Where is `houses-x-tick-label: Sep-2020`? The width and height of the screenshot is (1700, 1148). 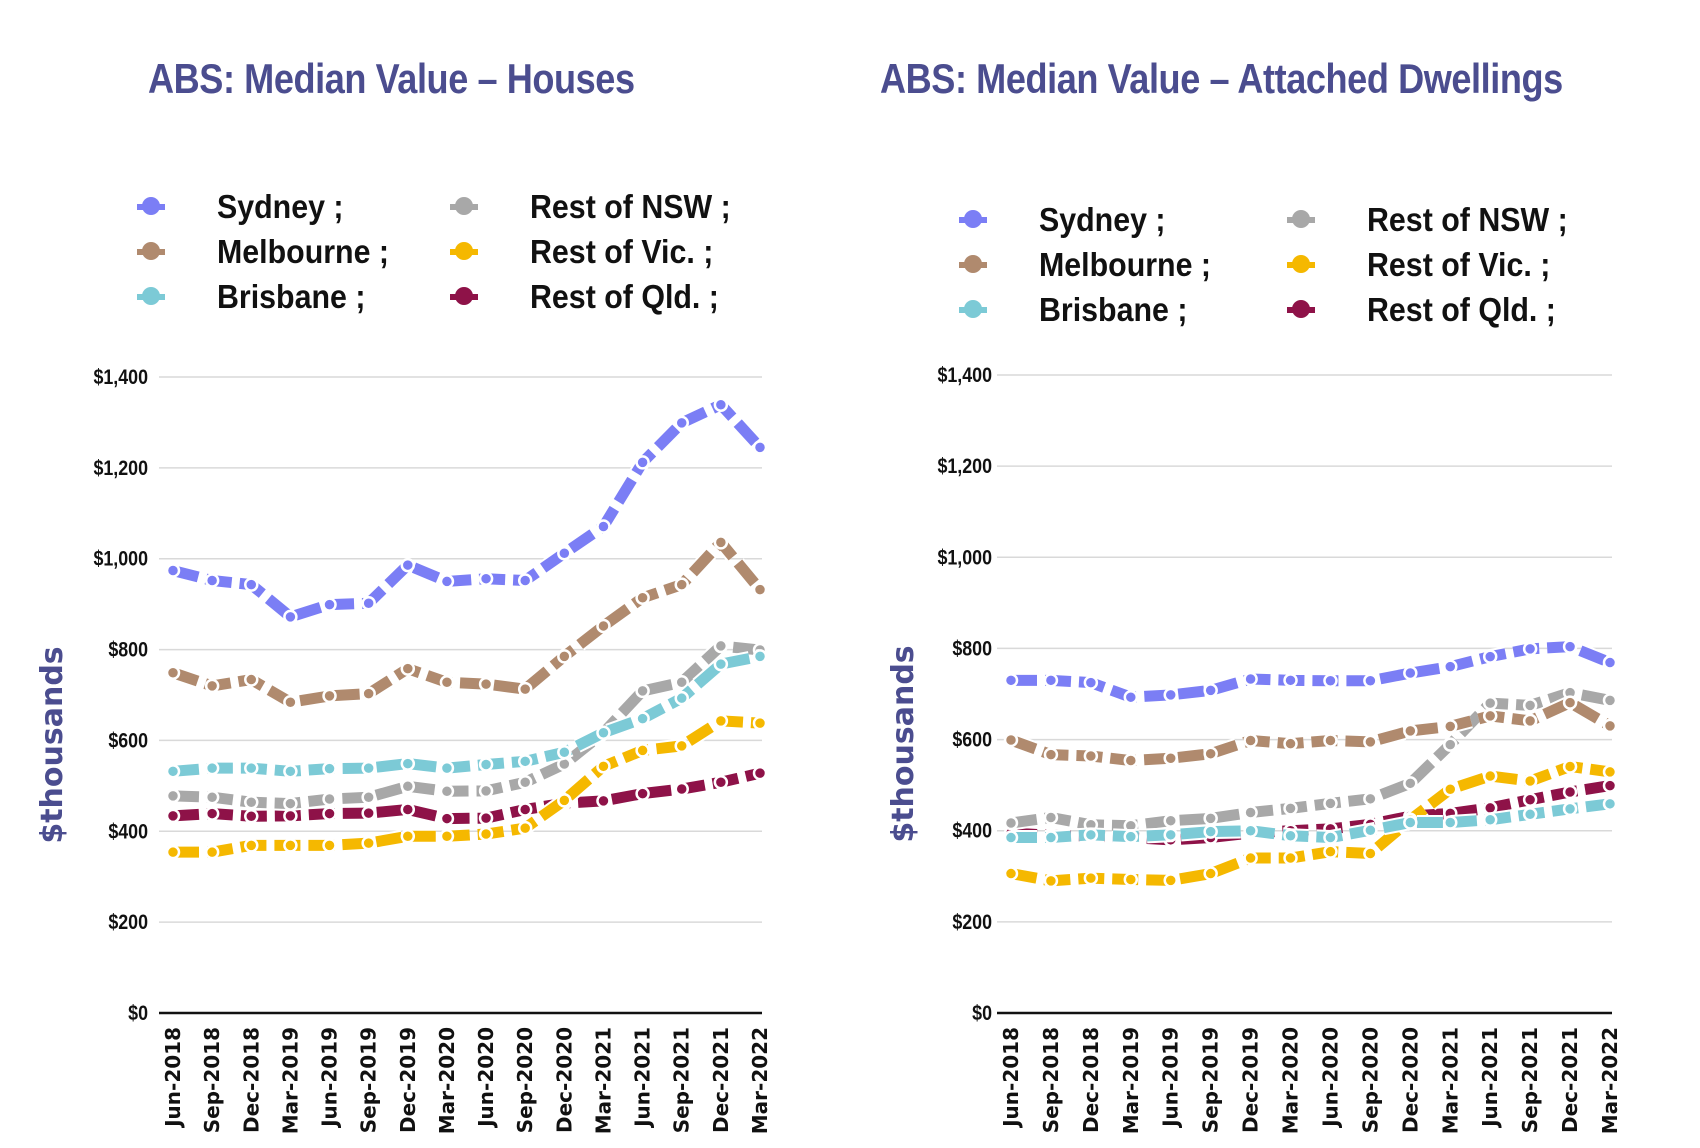
houses-x-tick-label: Sep-2020 is located at coordinates (525, 1080).